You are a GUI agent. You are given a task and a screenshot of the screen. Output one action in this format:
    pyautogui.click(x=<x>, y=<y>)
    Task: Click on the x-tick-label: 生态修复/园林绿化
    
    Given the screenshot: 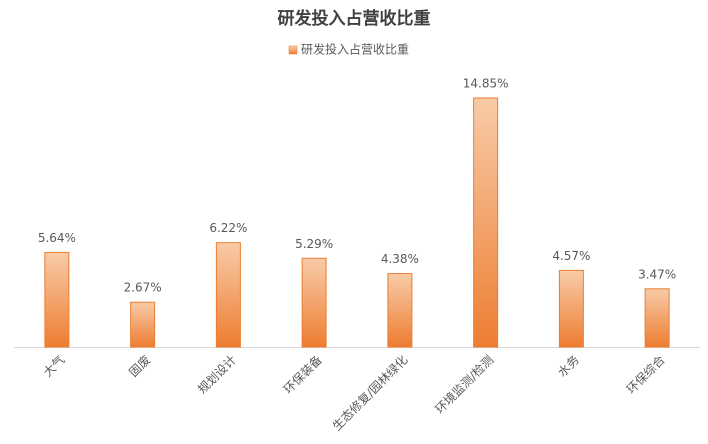 What is the action you would take?
    pyautogui.click(x=369, y=392)
    